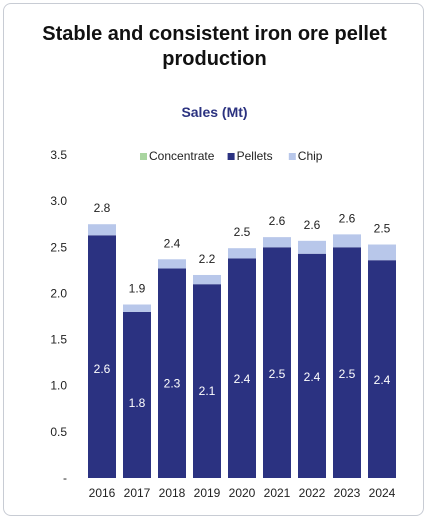 The height and width of the screenshot is (522, 429). Describe the element at coordinates (58, 155) in the screenshot. I see `y-tick-label: 3.5` at that location.